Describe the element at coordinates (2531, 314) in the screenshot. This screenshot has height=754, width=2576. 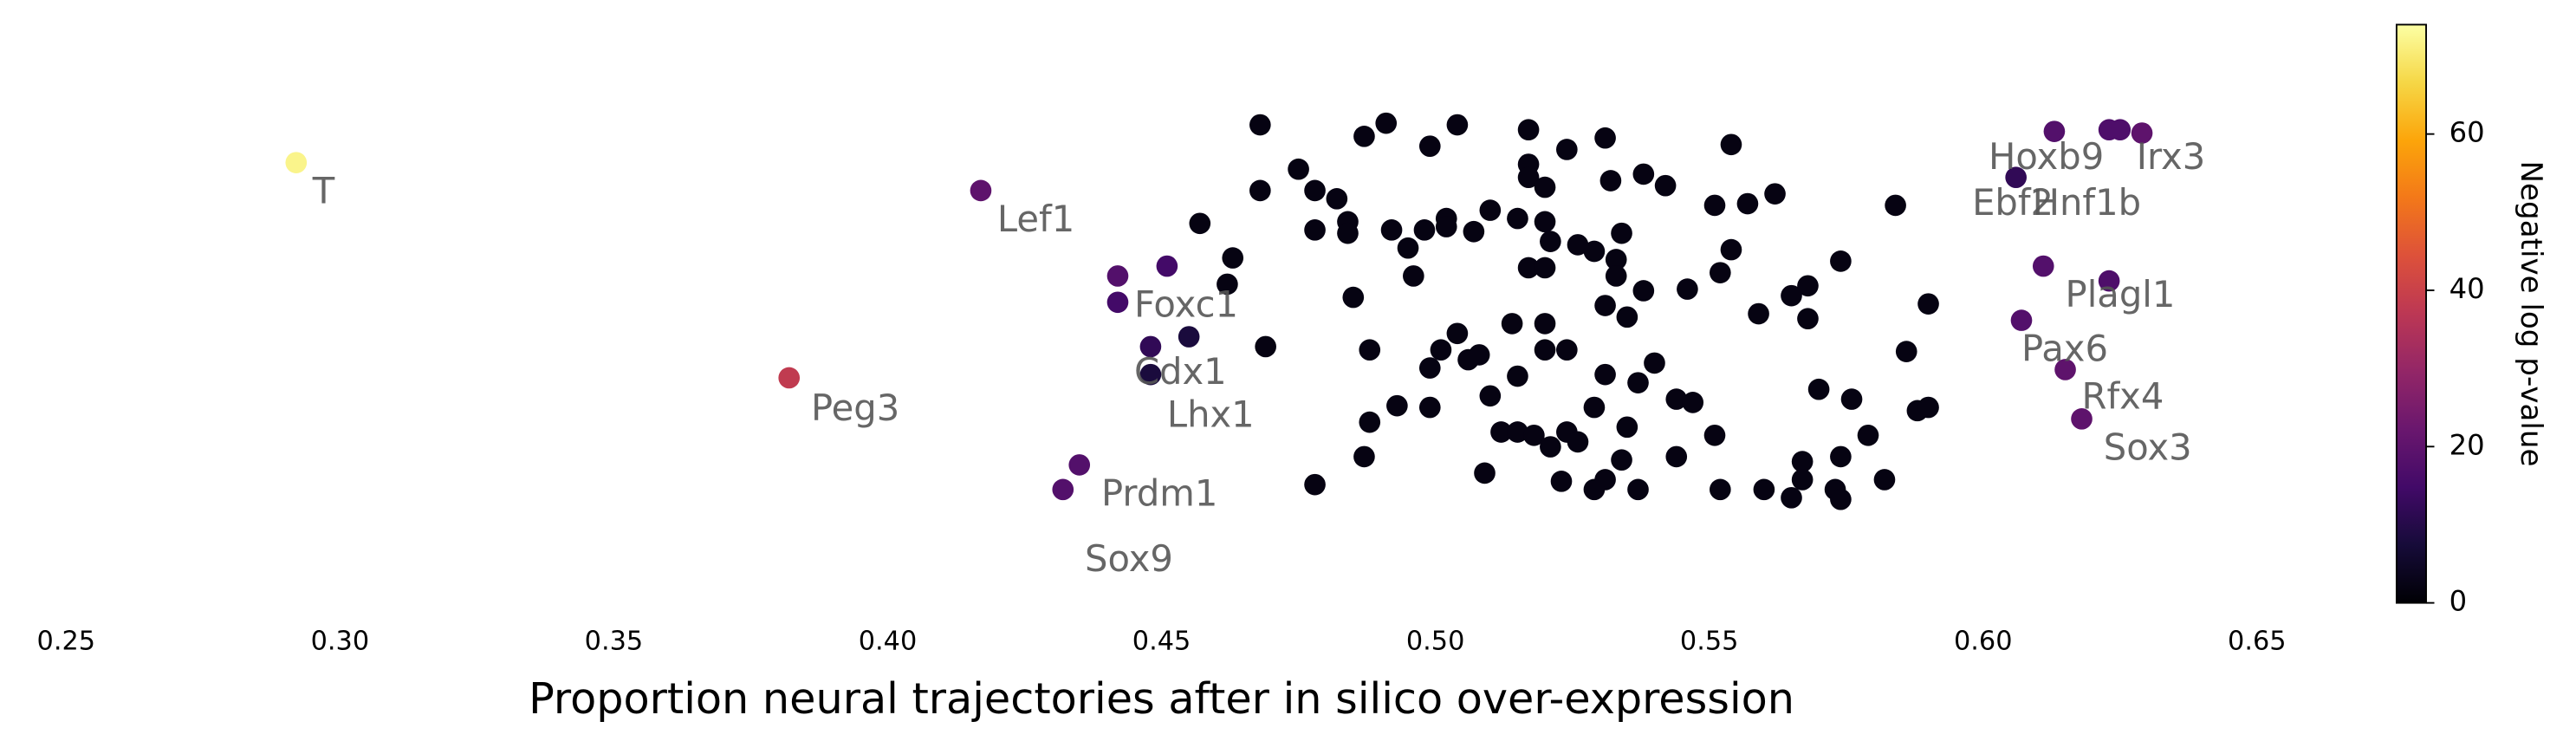
I see `colorbar-label: Negative log p-value` at that location.